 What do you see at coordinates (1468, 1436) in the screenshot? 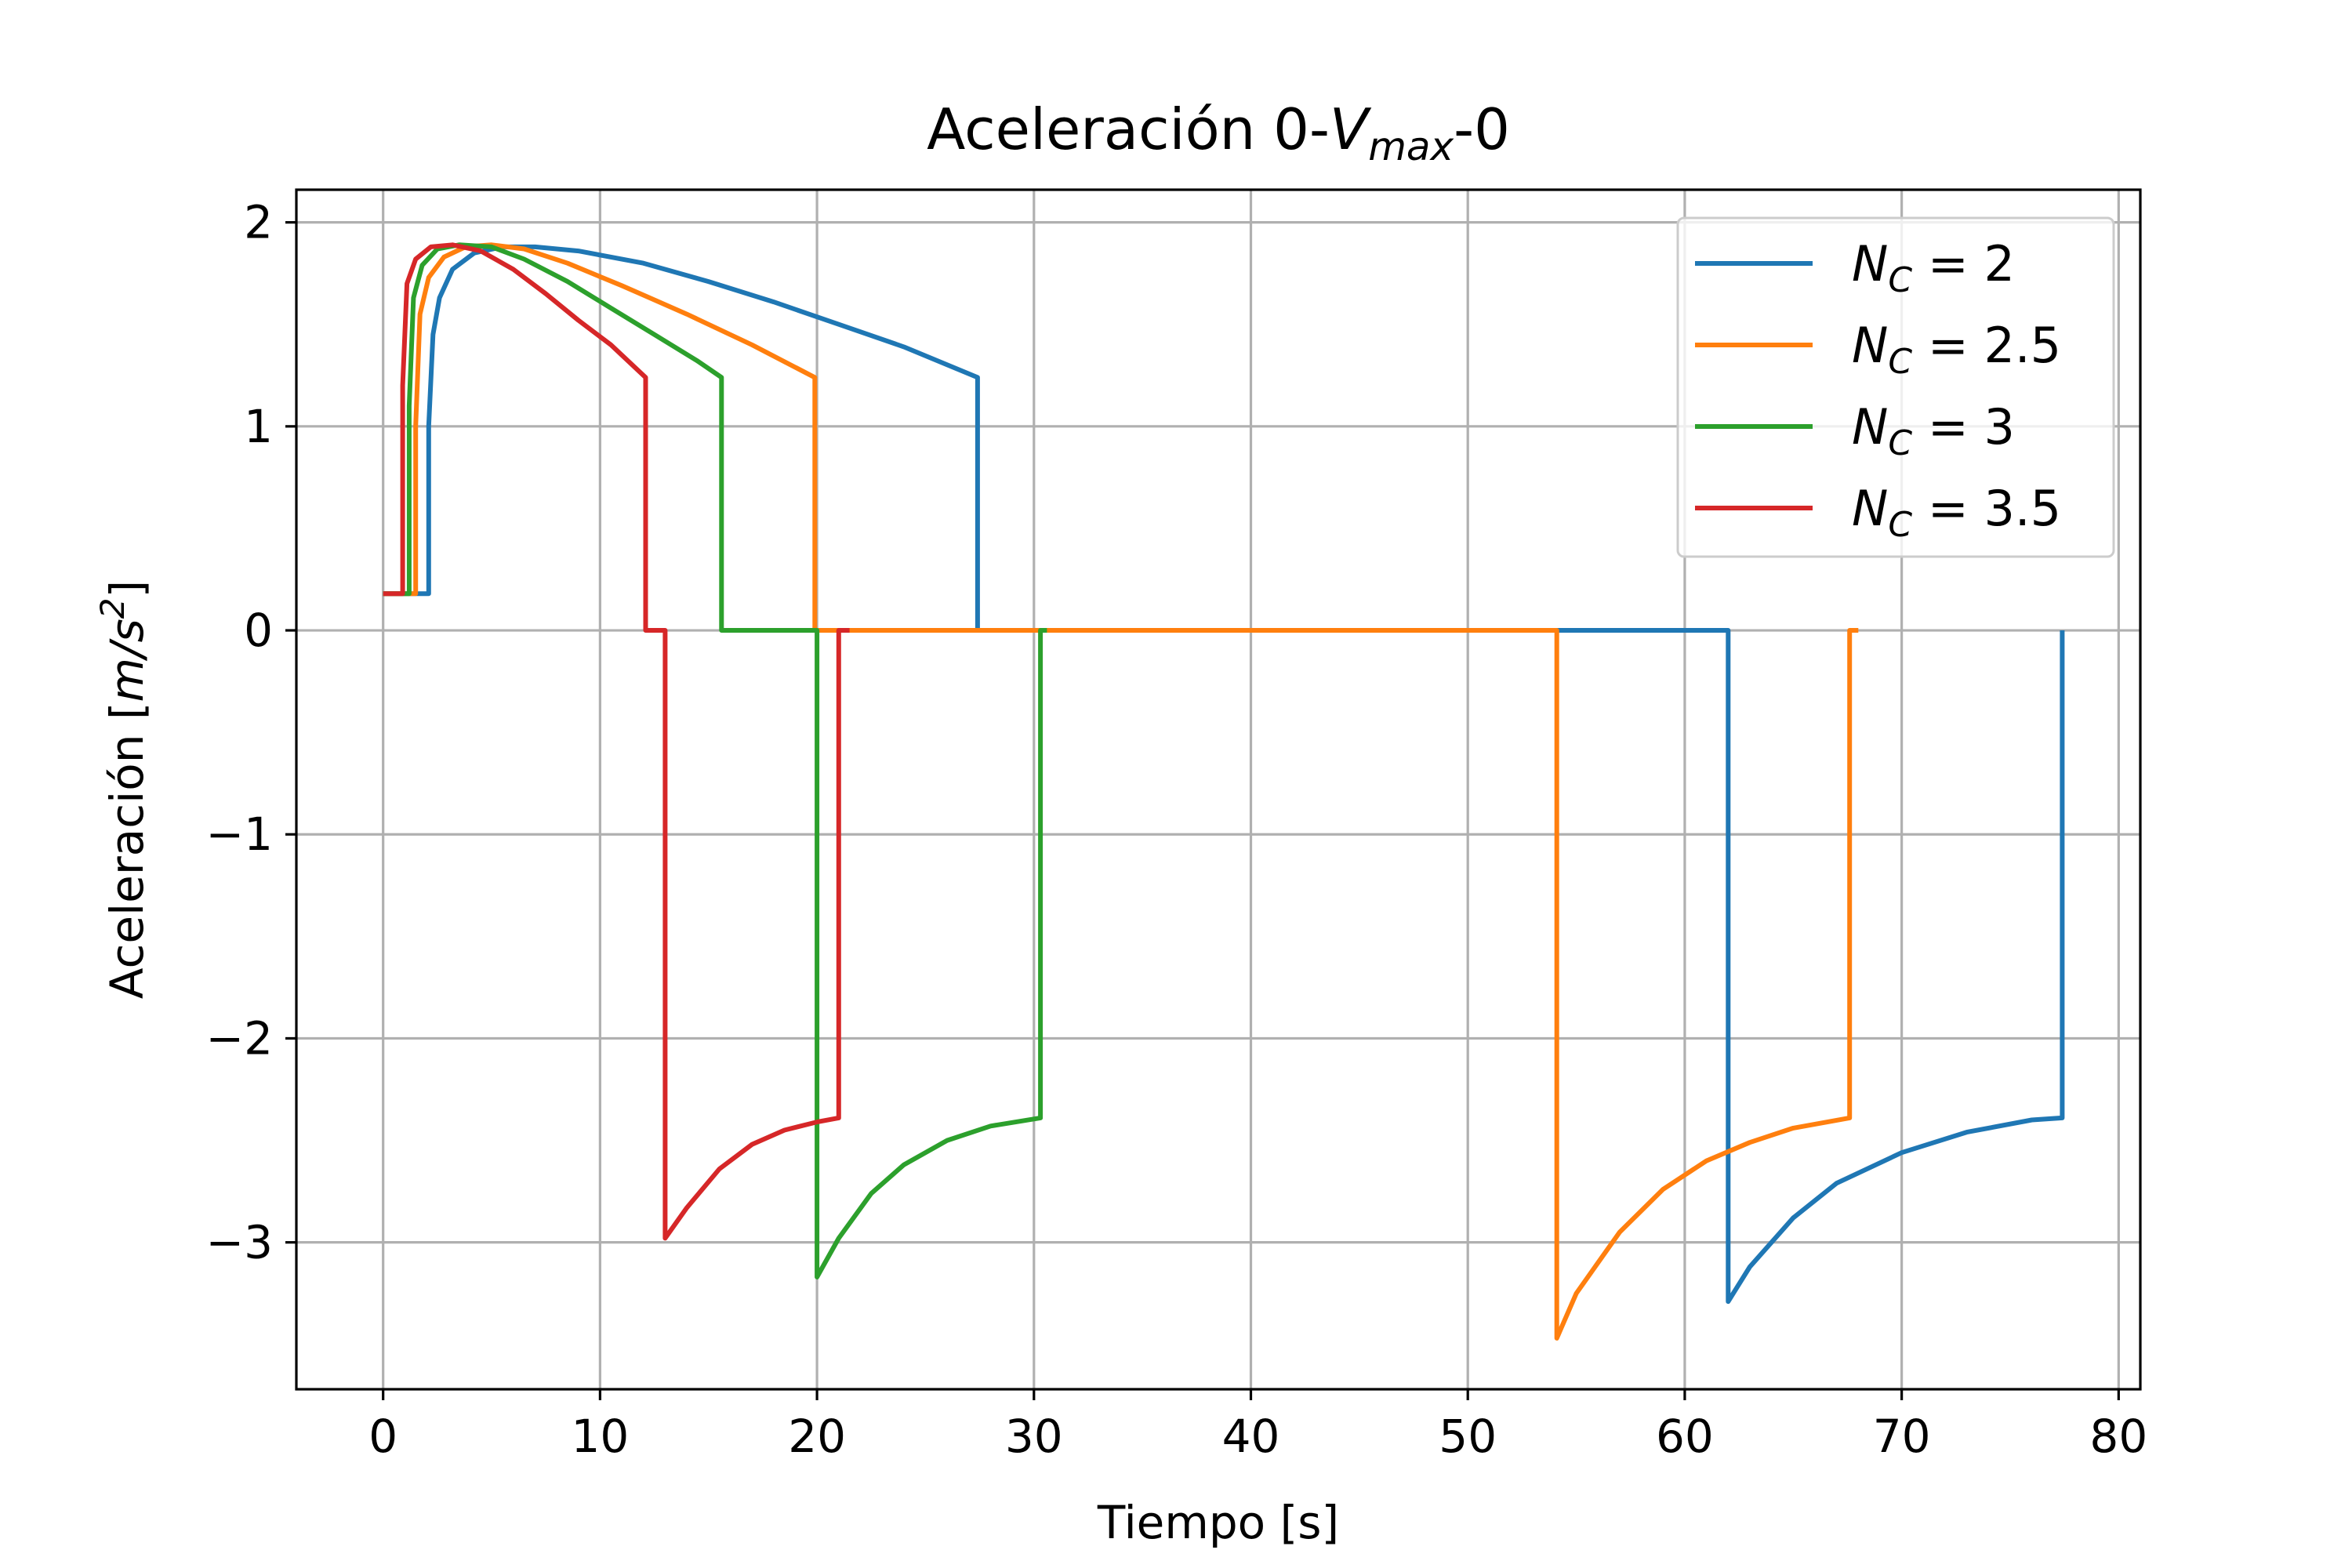
I see `x-tick-label: 50` at bounding box center [1468, 1436].